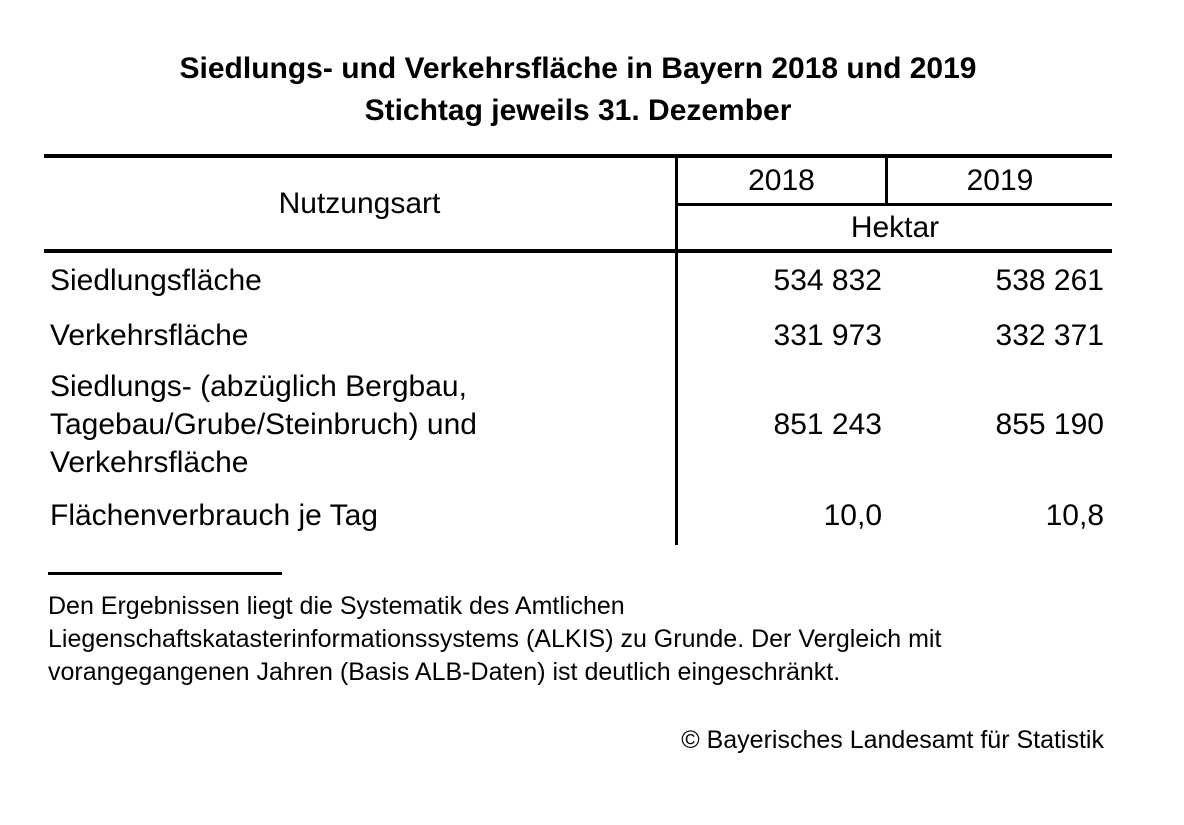  I want to click on header-year-2018: 2018, so click(783, 180).